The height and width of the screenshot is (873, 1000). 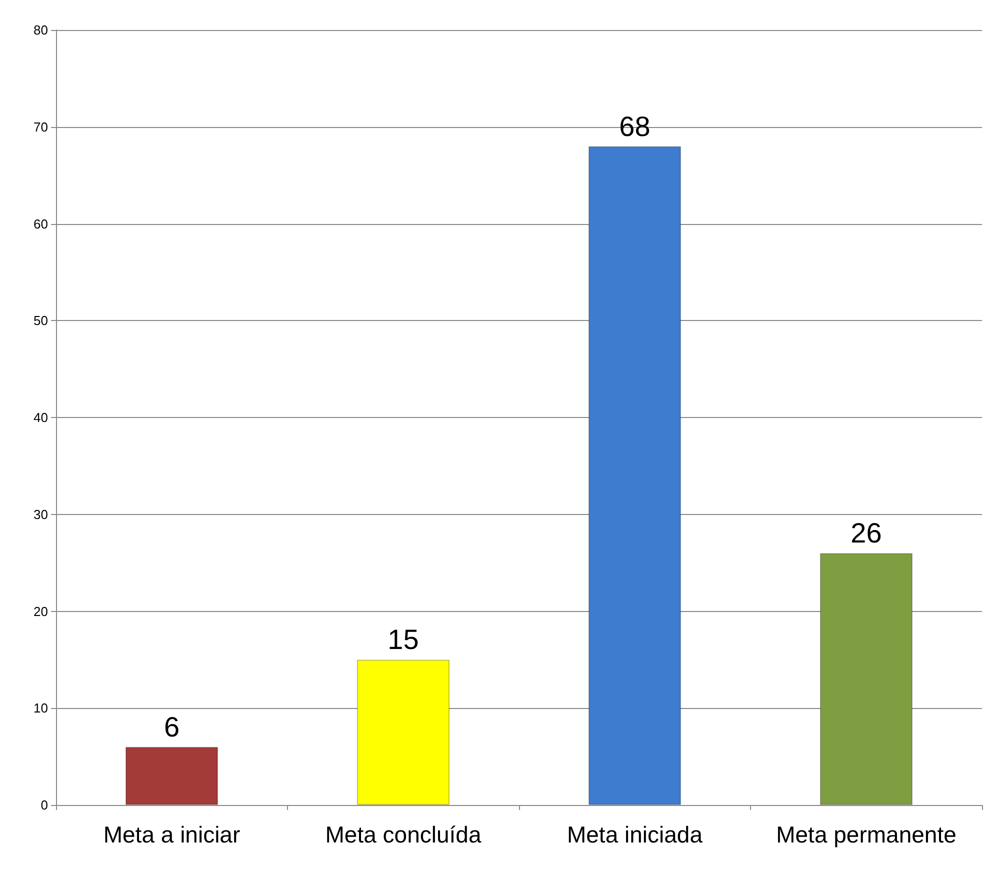 What do you see at coordinates (44, 805) in the screenshot?
I see `y-tick-label: 0` at bounding box center [44, 805].